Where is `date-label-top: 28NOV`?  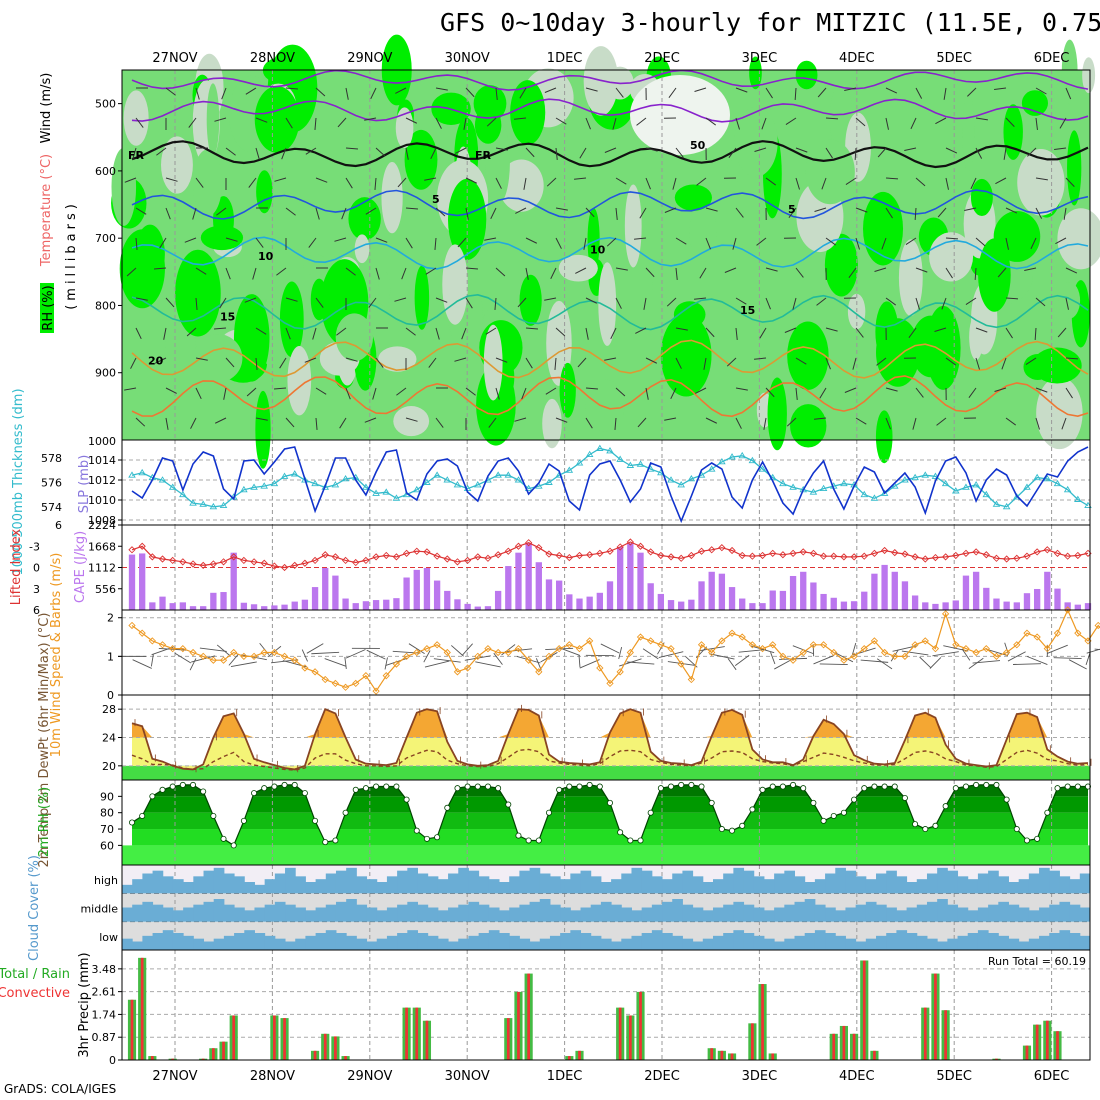
date-label-top: 28NOV is located at coordinates (272, 58).